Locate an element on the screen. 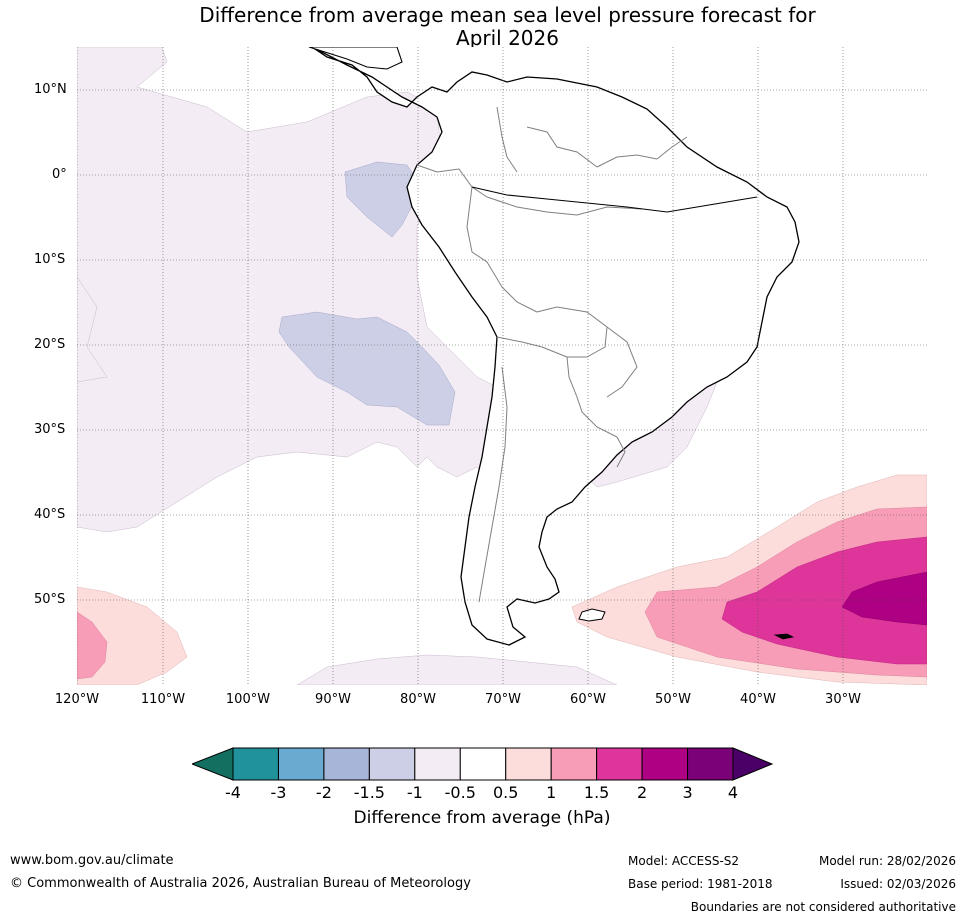  colorbar-tick-label: -0.5 is located at coordinates (460, 792).